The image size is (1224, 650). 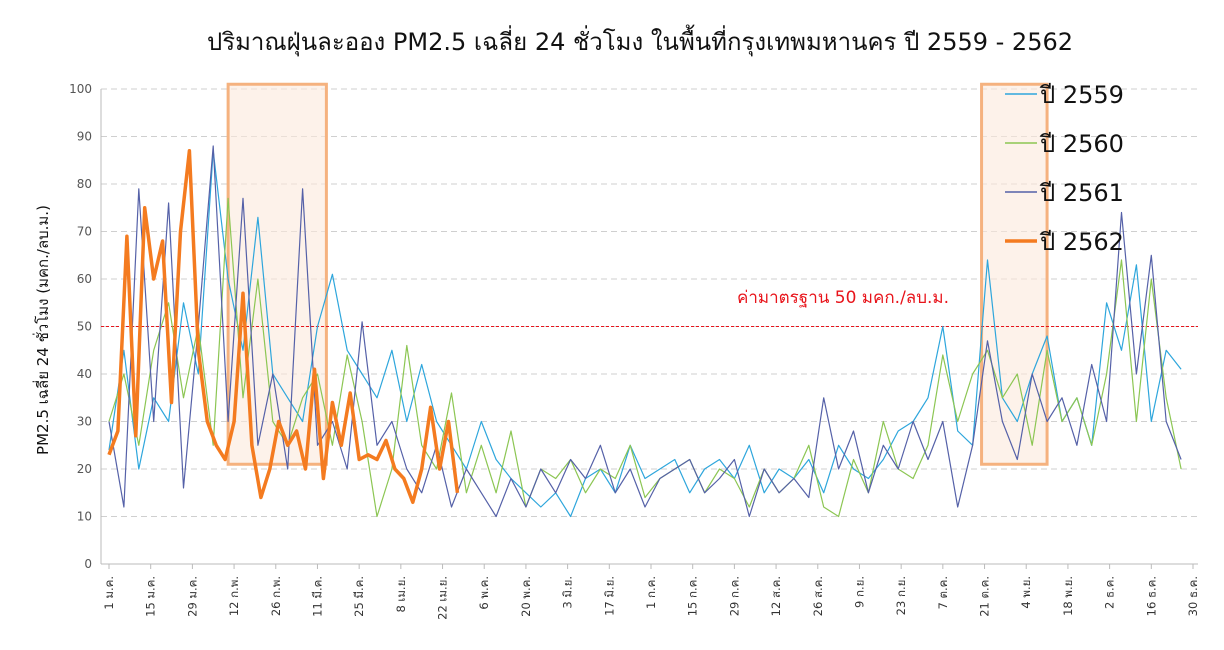 I want to click on x-tick-label: 20 พ.ค., so click(x=526, y=596).